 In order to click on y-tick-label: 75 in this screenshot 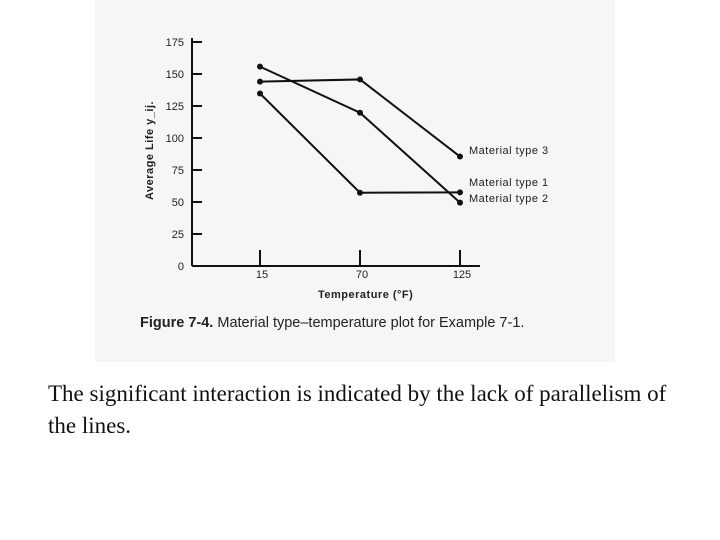, I will do `click(178, 171)`.